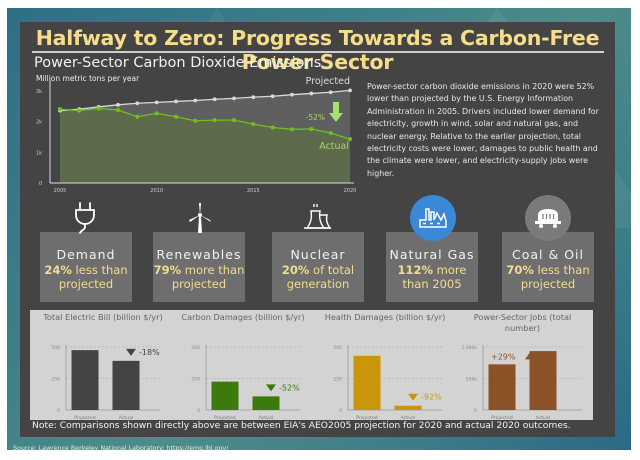 This screenshot has width=640, height=460. Describe the element at coordinates (432, 277) in the screenshot. I see `driver-stat: 112% more than 2005` at that location.